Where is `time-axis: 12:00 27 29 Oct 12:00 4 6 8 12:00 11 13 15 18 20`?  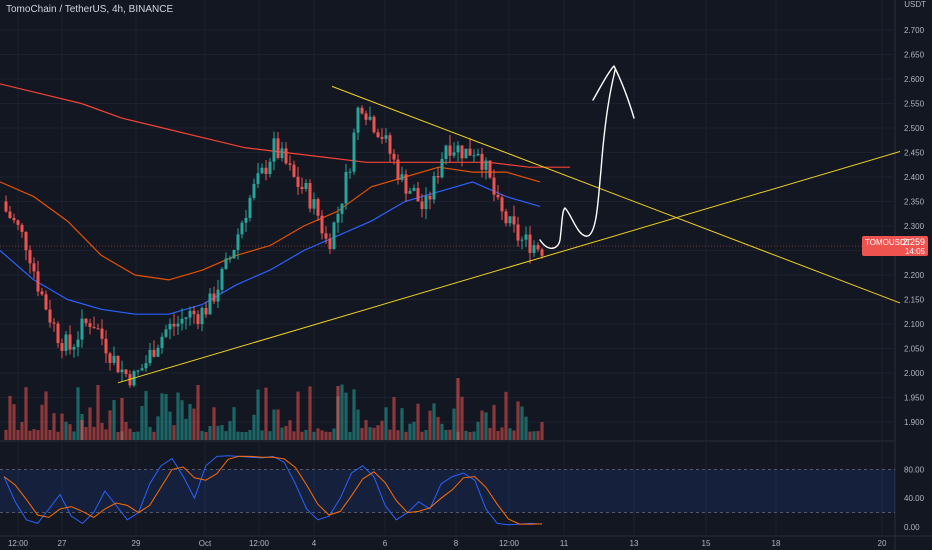
time-axis: 12:00 27 29 Oct 12:00 4 6 8 12:00 11 13 15 18 20 is located at coordinates (447, 543).